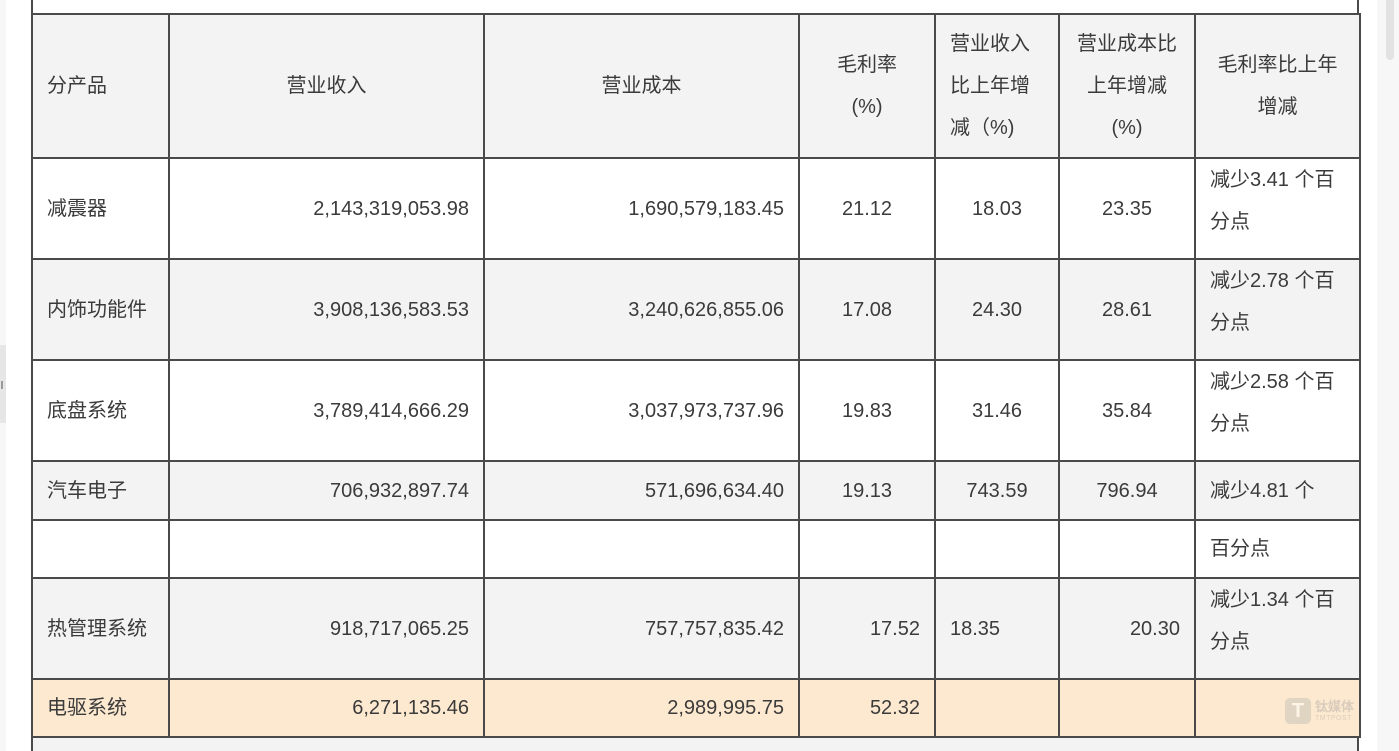 This screenshot has width=1399, height=751. I want to click on cell-product: 减震器, so click(100, 208).